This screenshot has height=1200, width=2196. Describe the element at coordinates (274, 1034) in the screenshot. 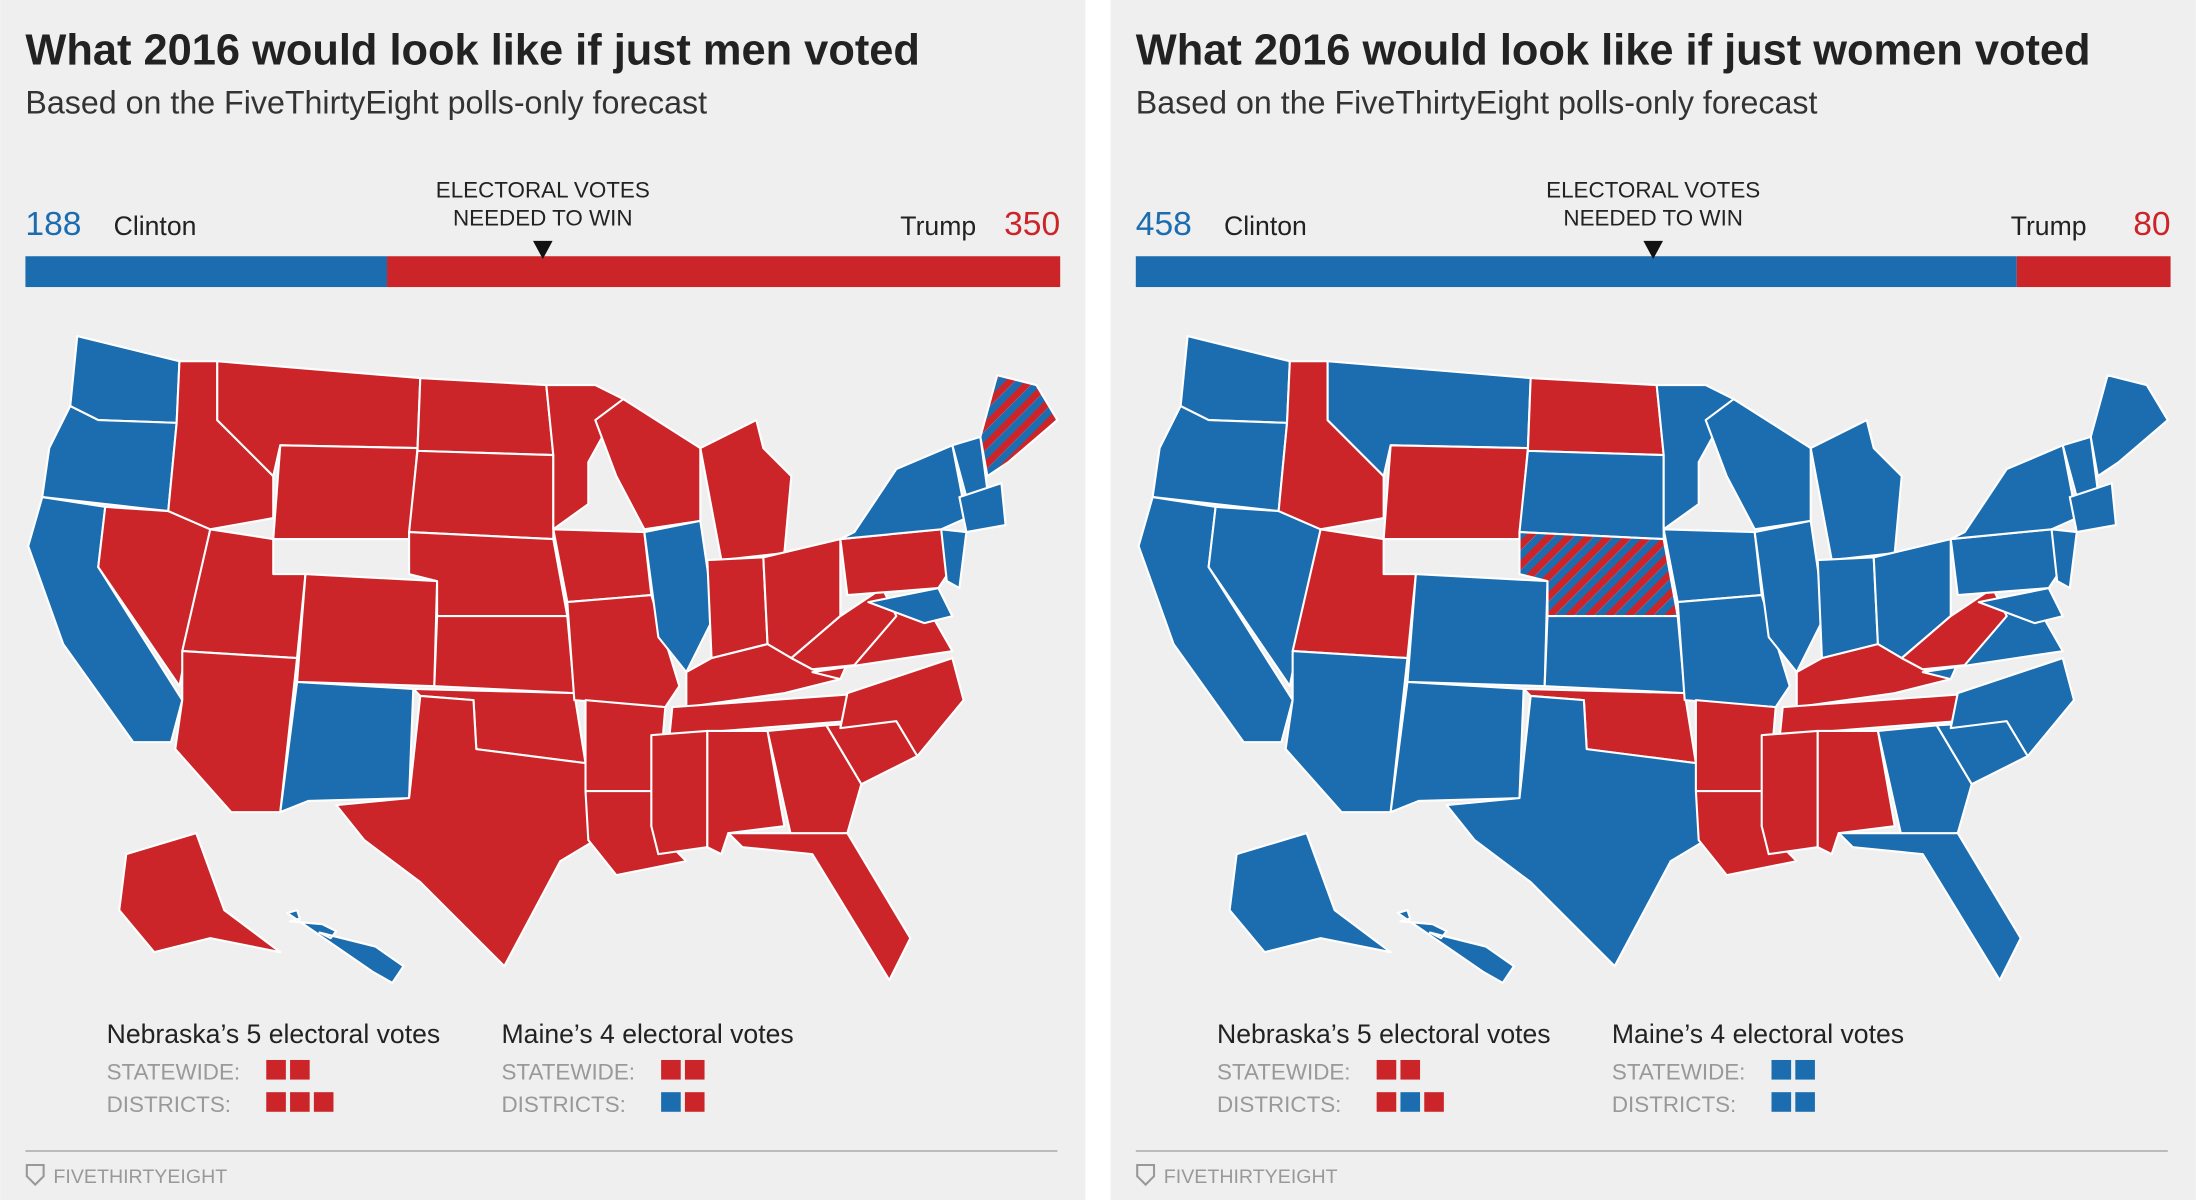

I see `legend-title: Nebraska’s 5 electoral votes` at that location.